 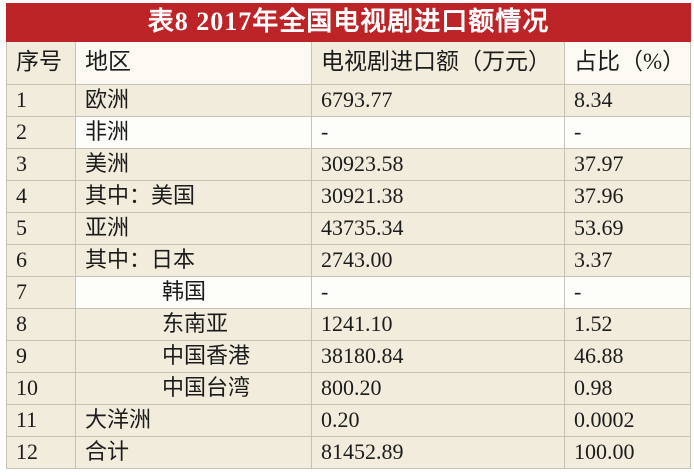 What do you see at coordinates (627, 420) in the screenshot?
I see `cell-share-percent: 0.0002` at bounding box center [627, 420].